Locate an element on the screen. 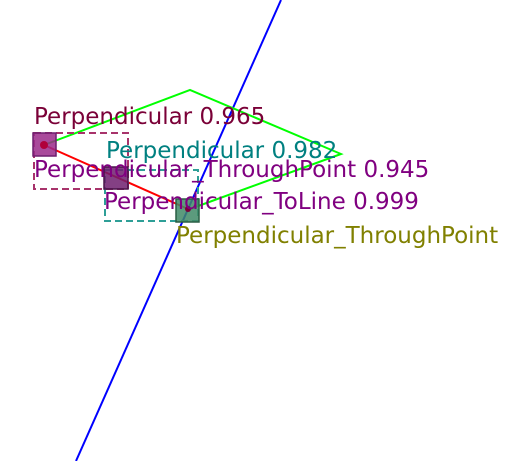 The height and width of the screenshot is (461, 512). label-through-point-2: Perpendicular_ThroughPoint is located at coordinates (337, 236).